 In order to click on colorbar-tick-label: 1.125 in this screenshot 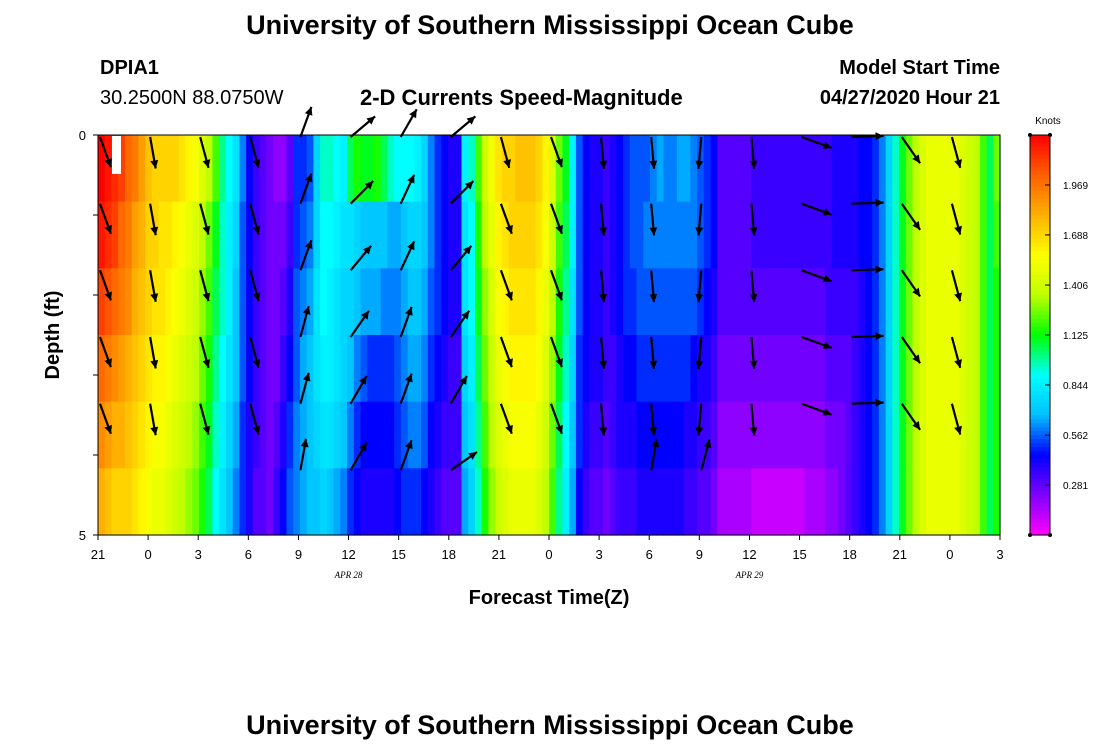, I will do `click(1075, 336)`.